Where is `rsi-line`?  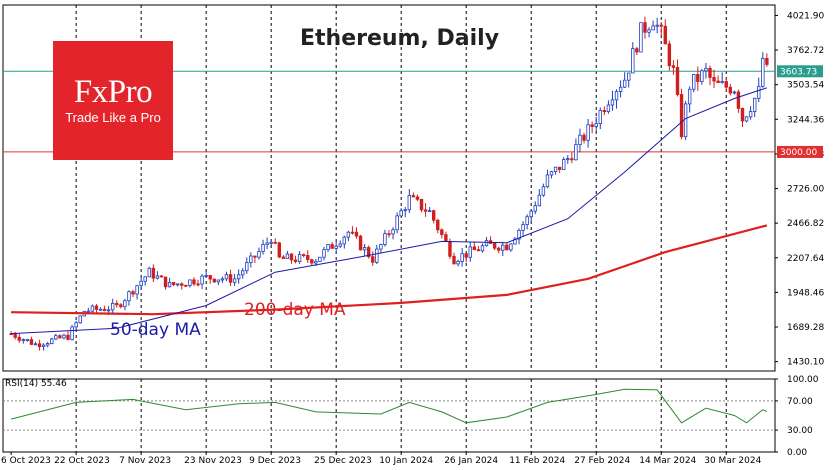 rsi-line is located at coordinates (389, 406).